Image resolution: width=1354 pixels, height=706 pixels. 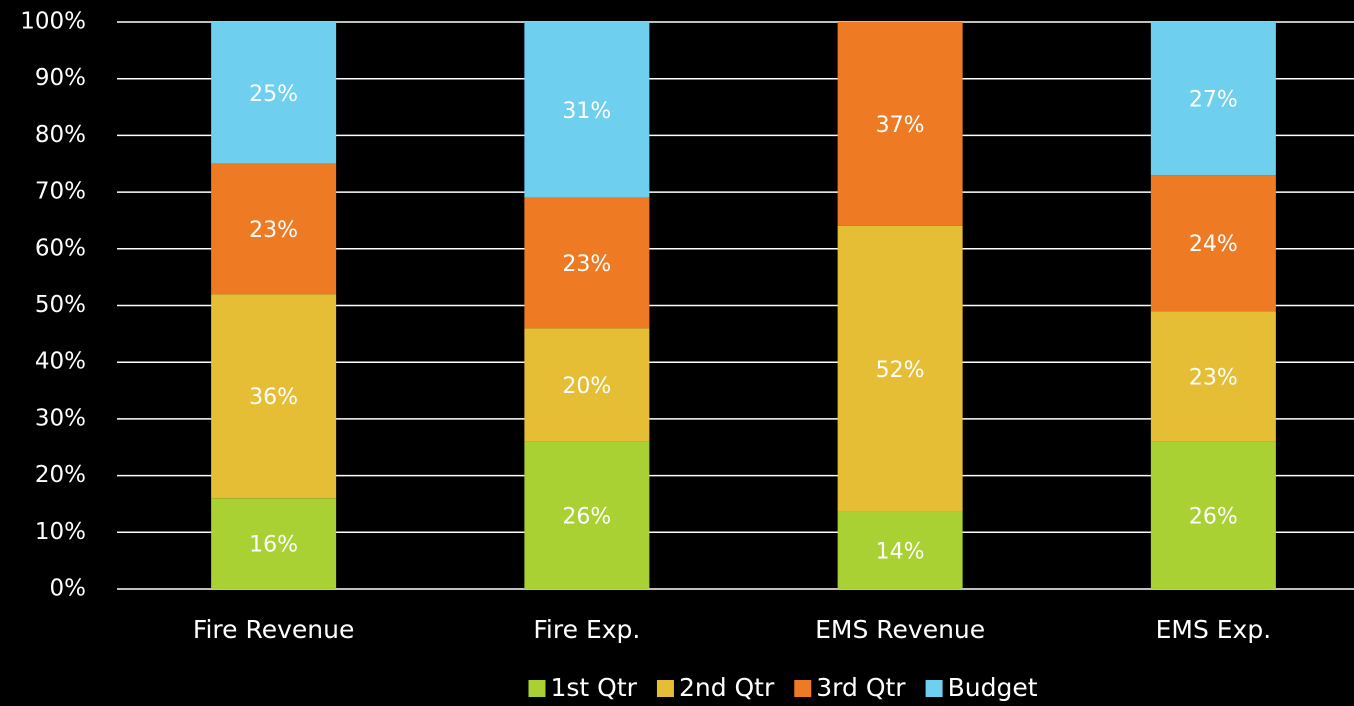 I want to click on y-tick-label: 40%, so click(x=60, y=362).